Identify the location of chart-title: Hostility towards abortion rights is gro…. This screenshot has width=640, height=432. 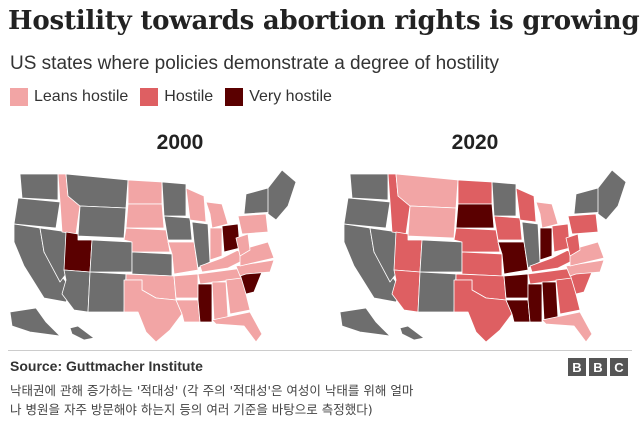
(324, 21).